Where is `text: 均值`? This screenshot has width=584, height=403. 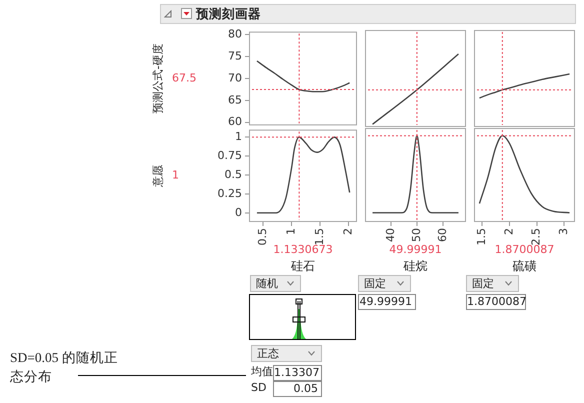 text: 均值 is located at coordinates (262, 372).